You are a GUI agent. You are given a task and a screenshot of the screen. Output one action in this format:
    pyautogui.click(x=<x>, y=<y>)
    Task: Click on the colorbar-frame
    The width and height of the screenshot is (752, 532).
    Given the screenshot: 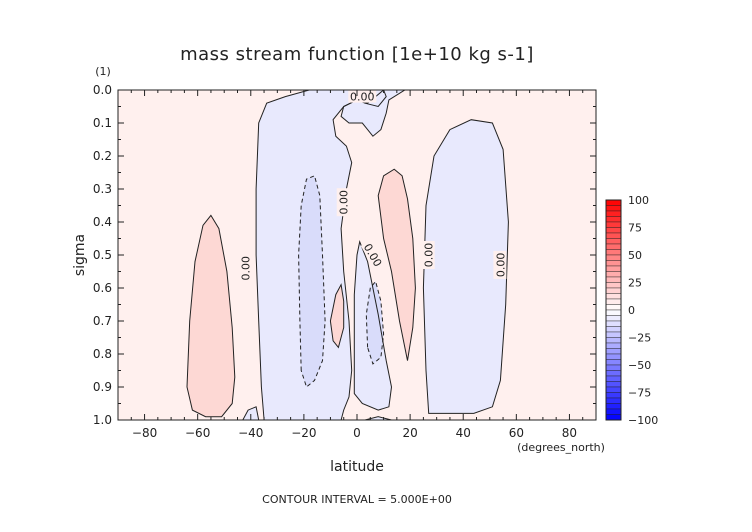 What is the action you would take?
    pyautogui.click(x=613, y=310)
    